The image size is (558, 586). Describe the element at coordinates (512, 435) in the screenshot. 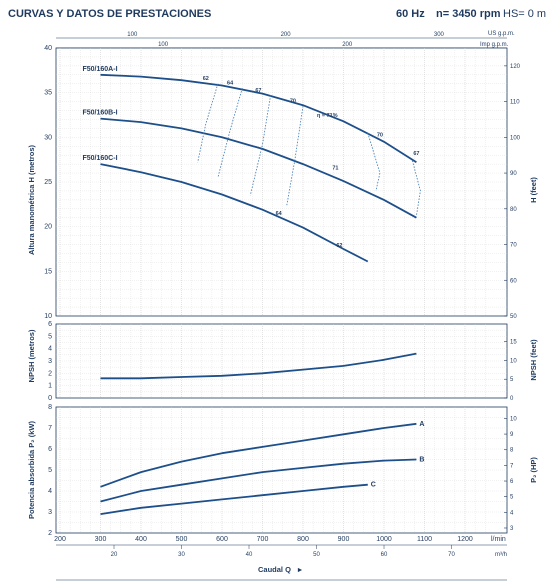

I see `y-right-tick-label: 9` at that location.